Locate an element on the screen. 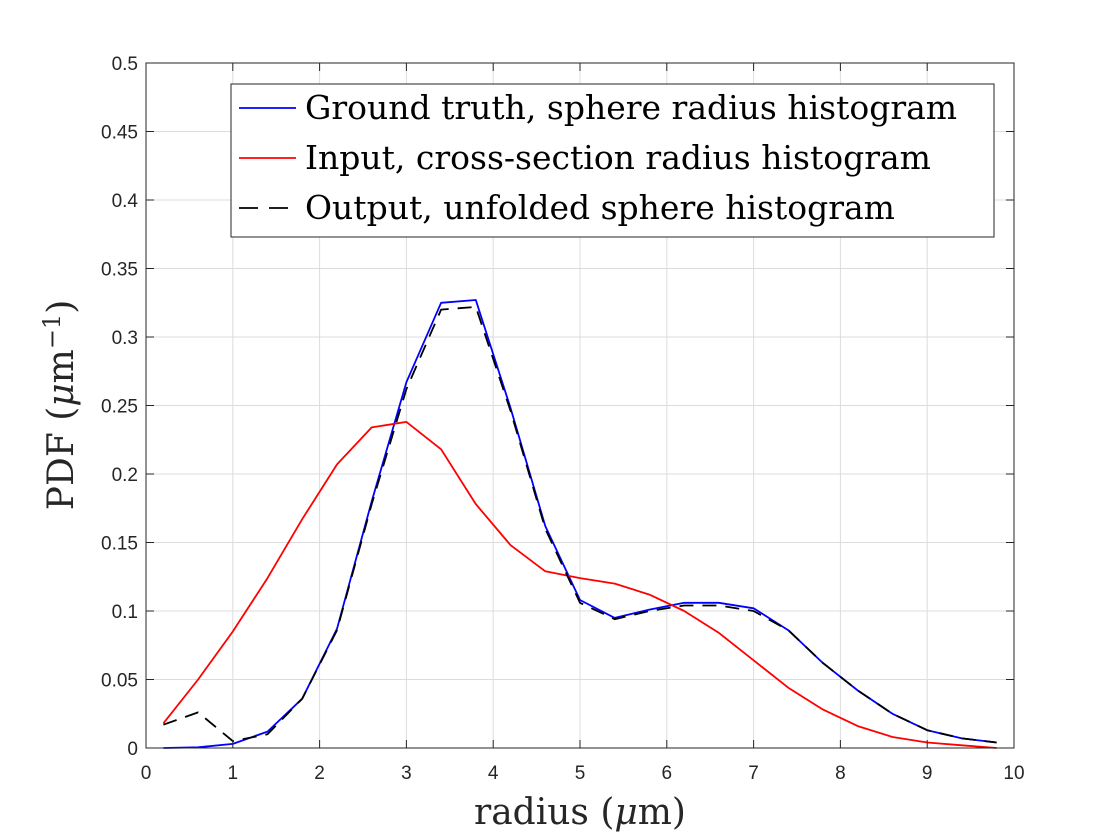  y-axis-title: PDF (μm−1) is located at coordinates (60, 405).